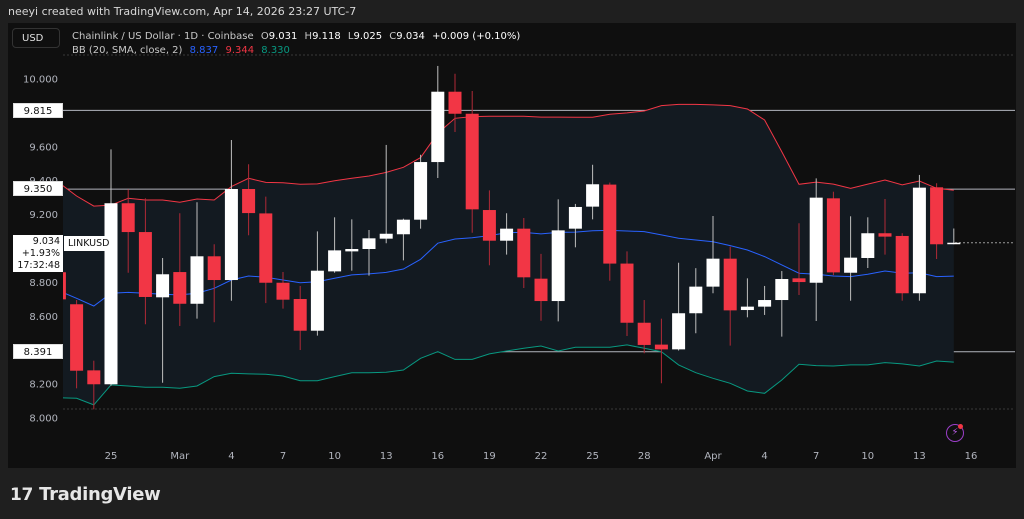  What do you see at coordinates (89, 243) in the screenshot?
I see `symbol-tag: LINKUSD` at bounding box center [89, 243].